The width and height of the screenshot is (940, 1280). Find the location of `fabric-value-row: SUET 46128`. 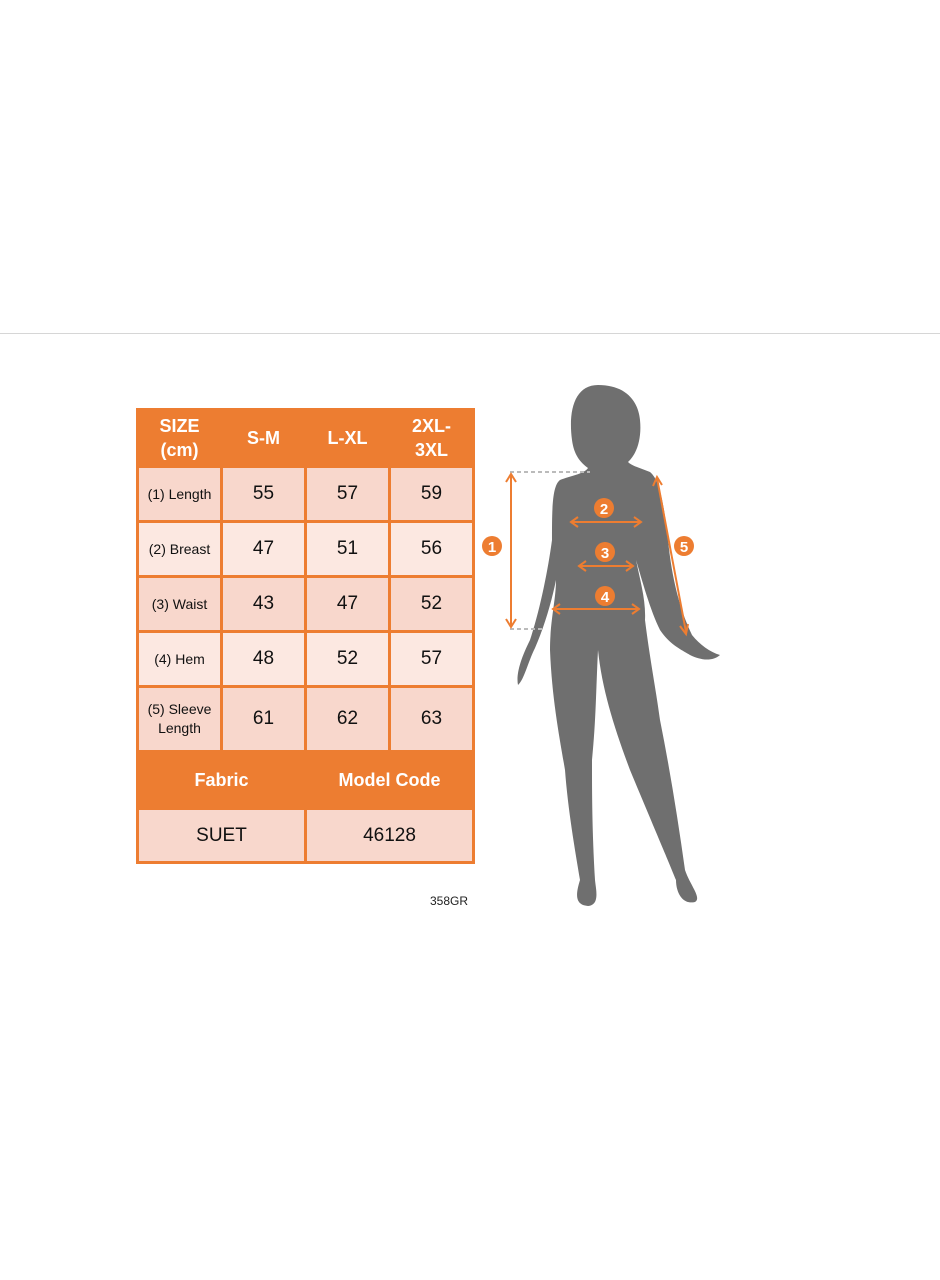

fabric-value-row: SUET 46128 is located at coordinates (305, 835).